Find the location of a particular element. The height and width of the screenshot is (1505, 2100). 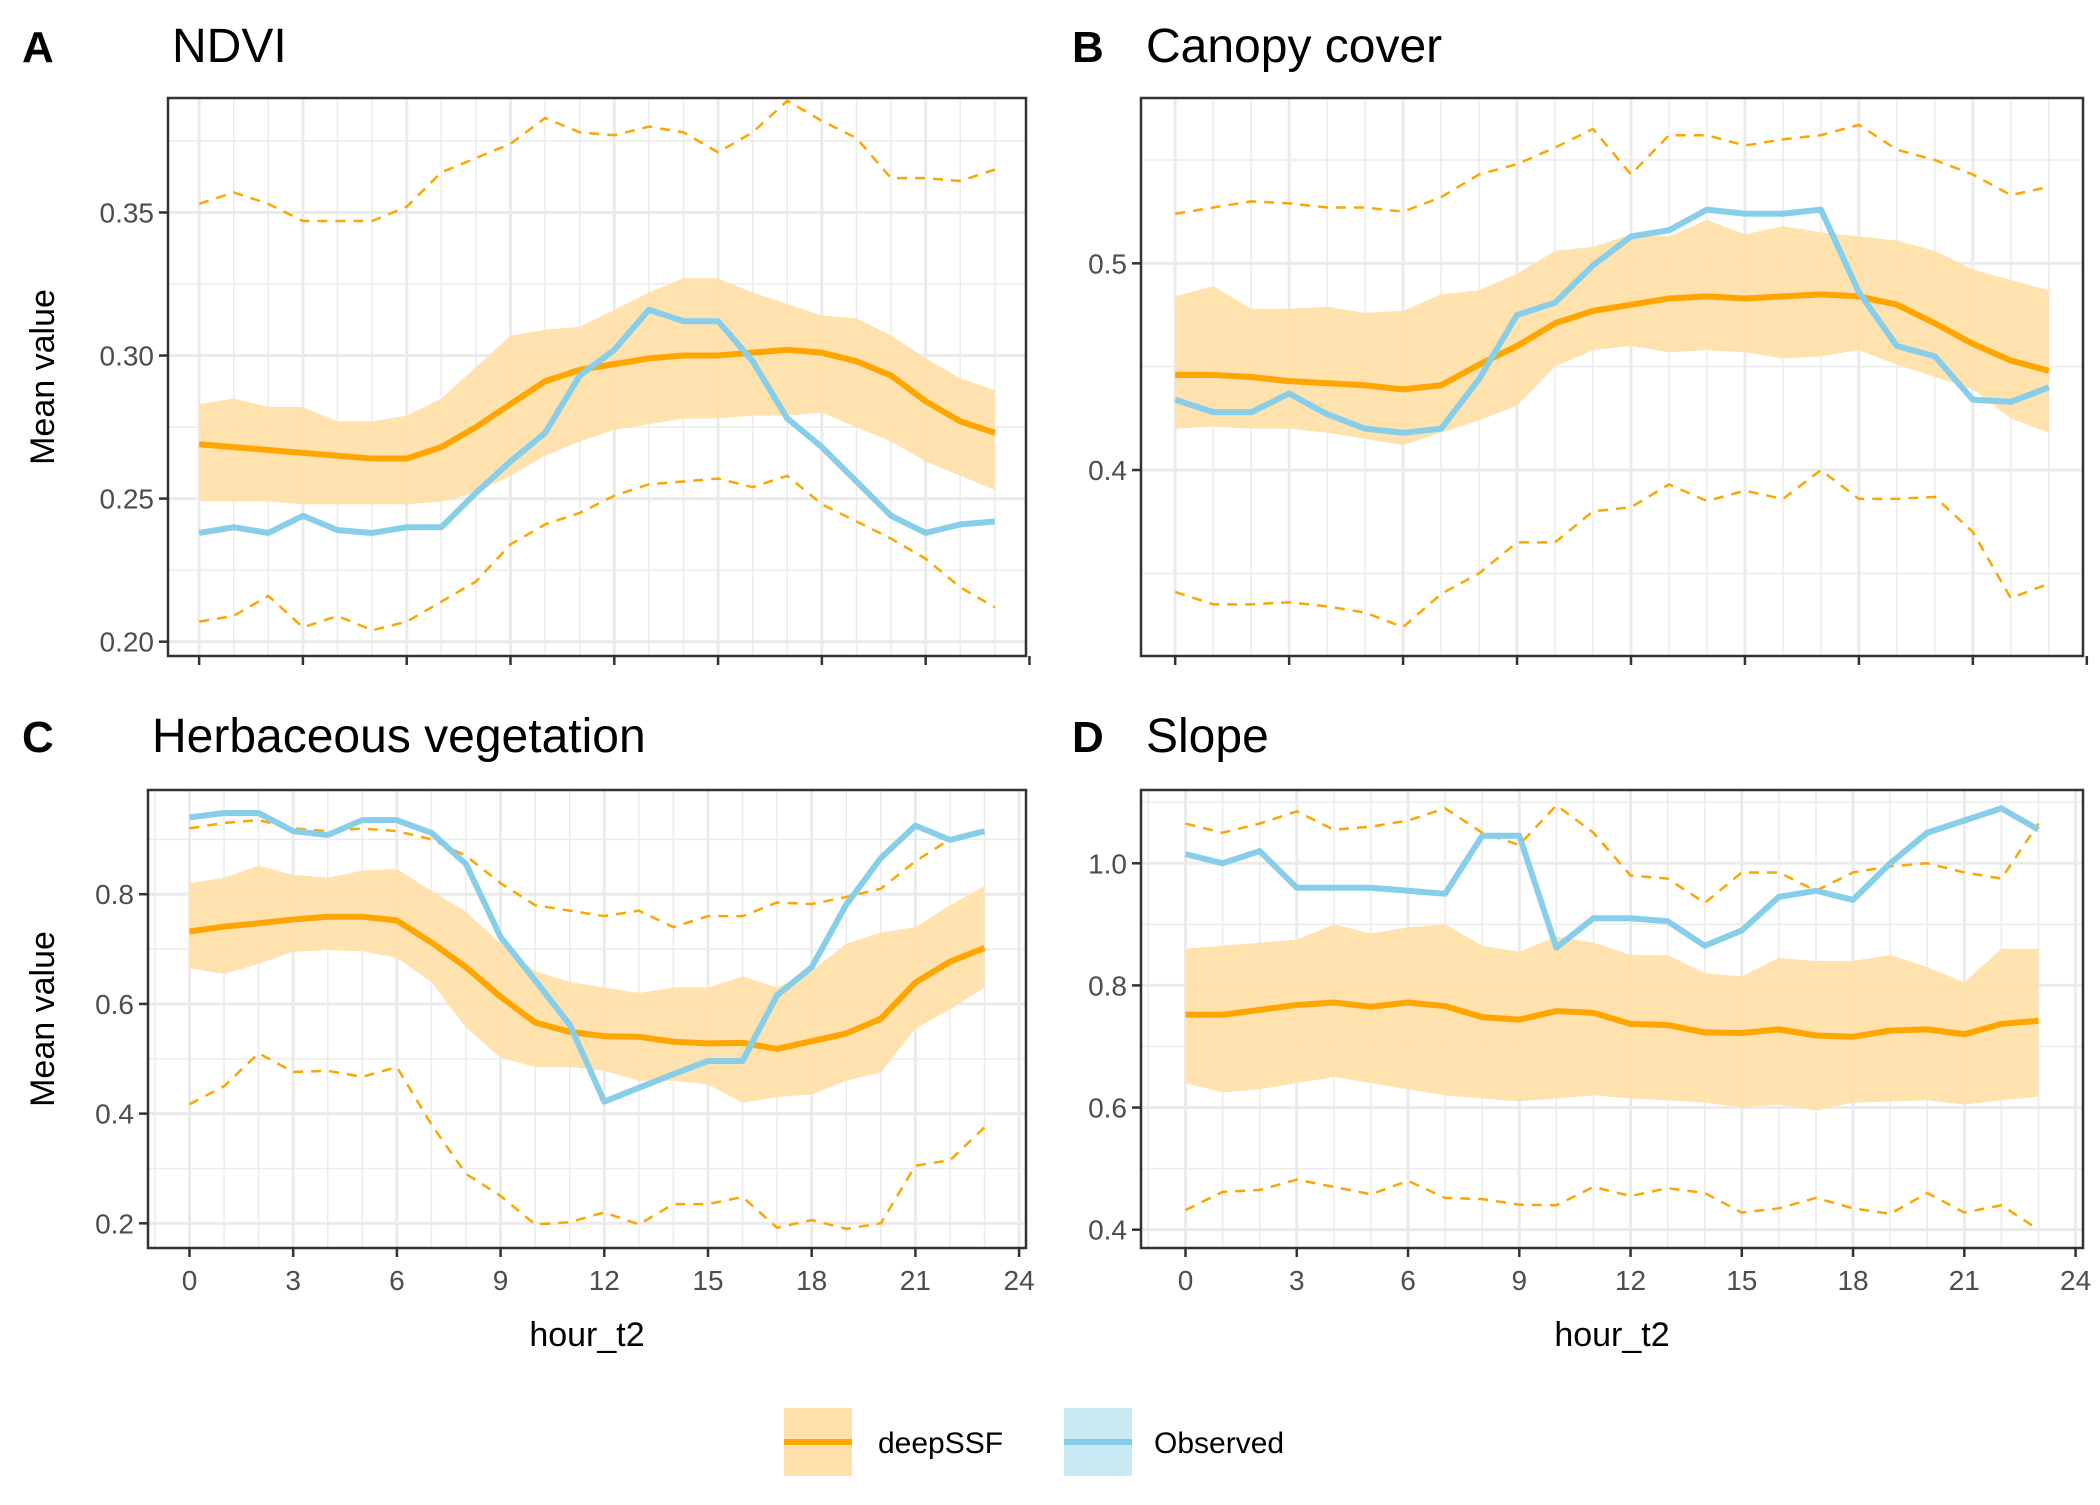

y-tick-label: 0.35 is located at coordinates (127, 212).